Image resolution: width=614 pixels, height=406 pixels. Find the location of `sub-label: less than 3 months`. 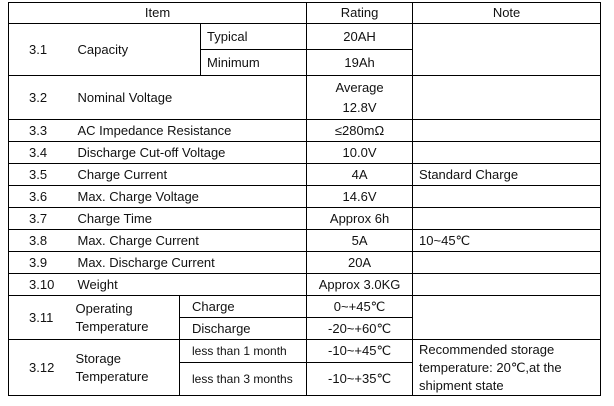

sub-label: less than 3 months is located at coordinates (243, 379).